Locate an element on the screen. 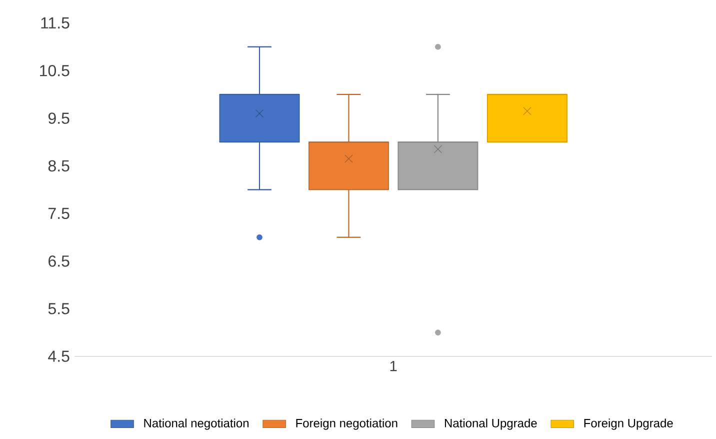 The image size is (716, 439). legend-label: National negotiation is located at coordinates (196, 424).